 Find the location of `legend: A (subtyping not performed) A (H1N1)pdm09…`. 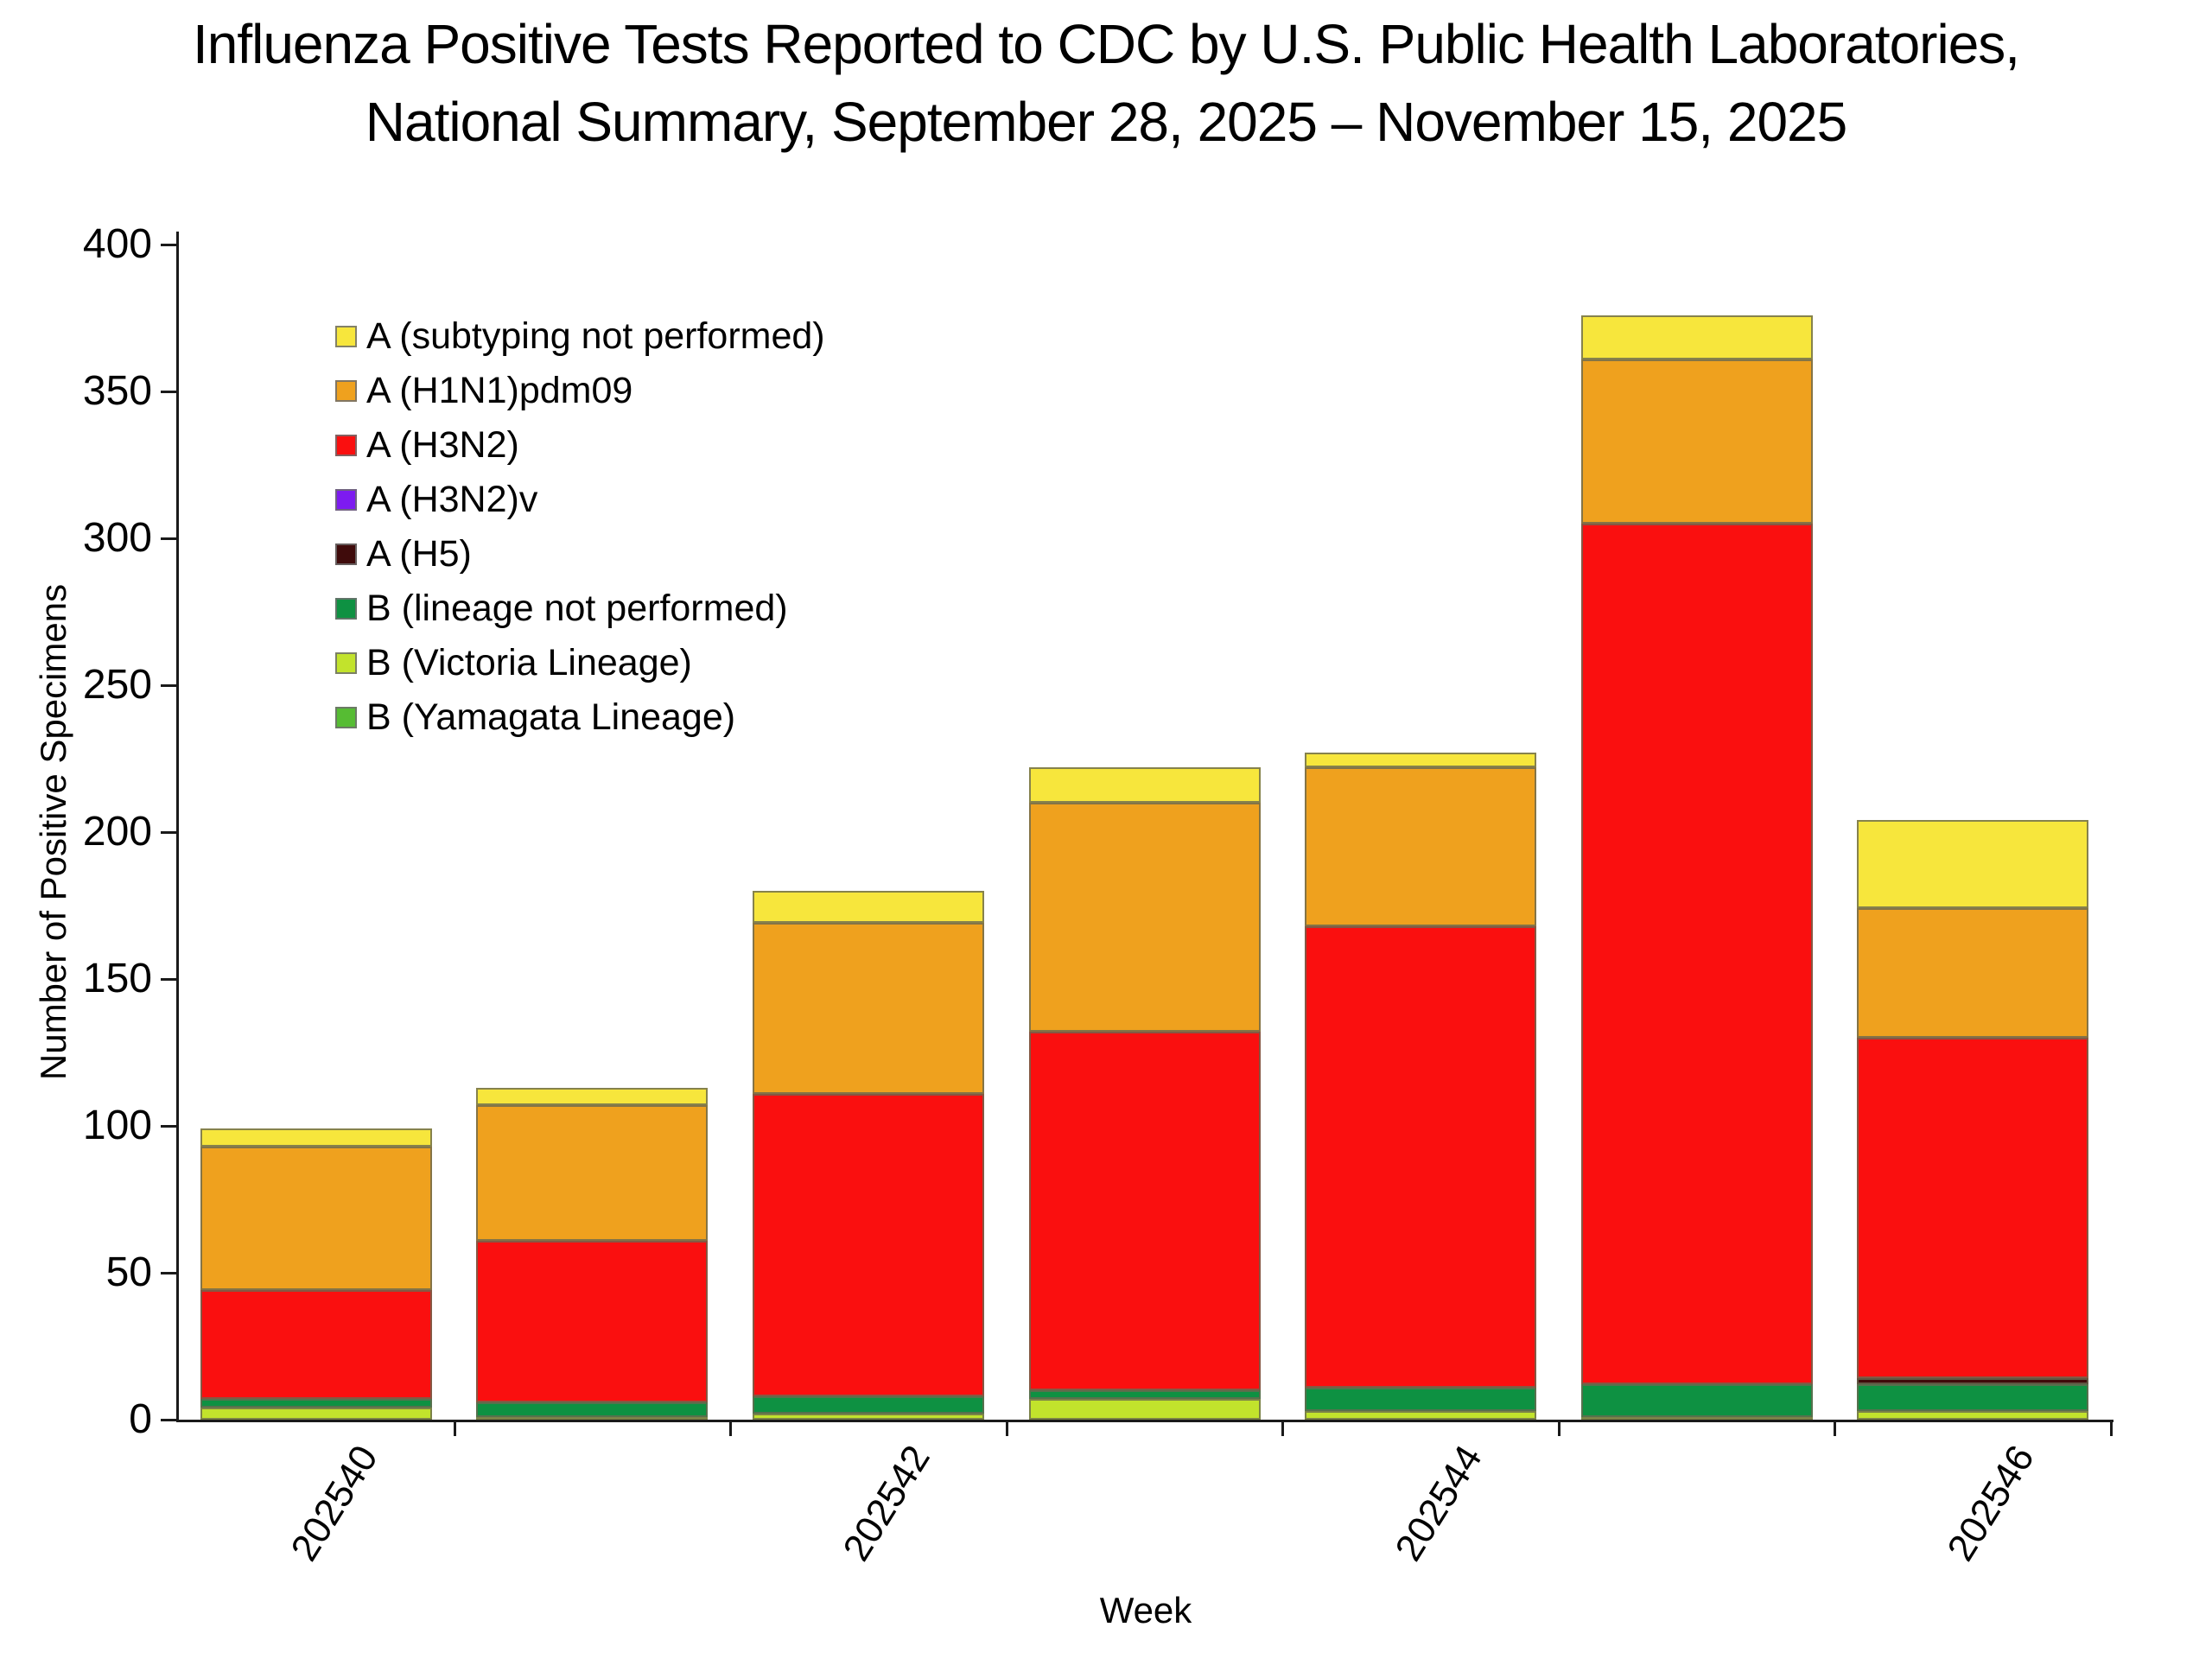

legend: A (subtyping not performed) A (H1N1)pdm09… is located at coordinates (580, 527).